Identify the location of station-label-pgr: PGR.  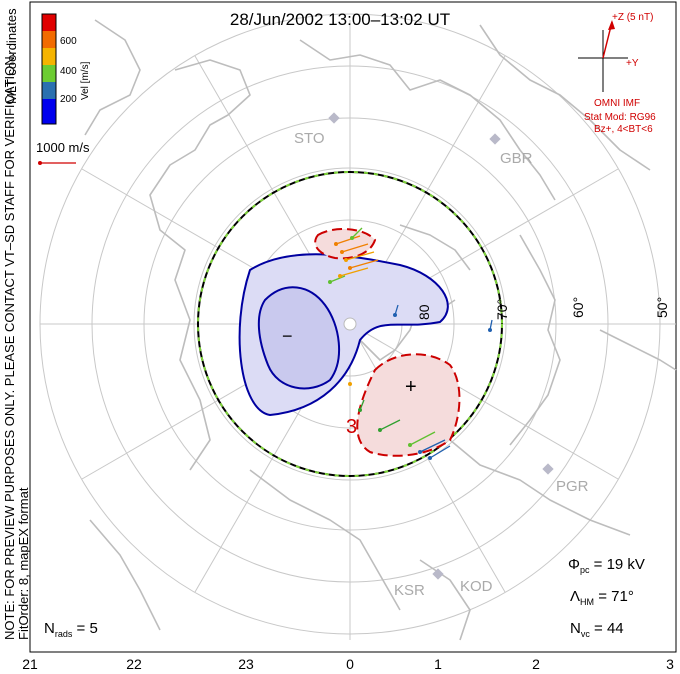
(572, 486).